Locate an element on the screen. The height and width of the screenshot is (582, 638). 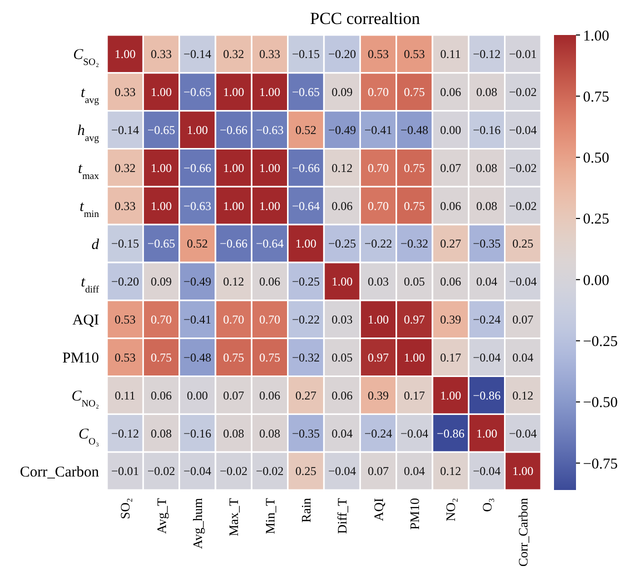
y-tick-label: h$_{avg}$ is located at coordinates (88, 133).